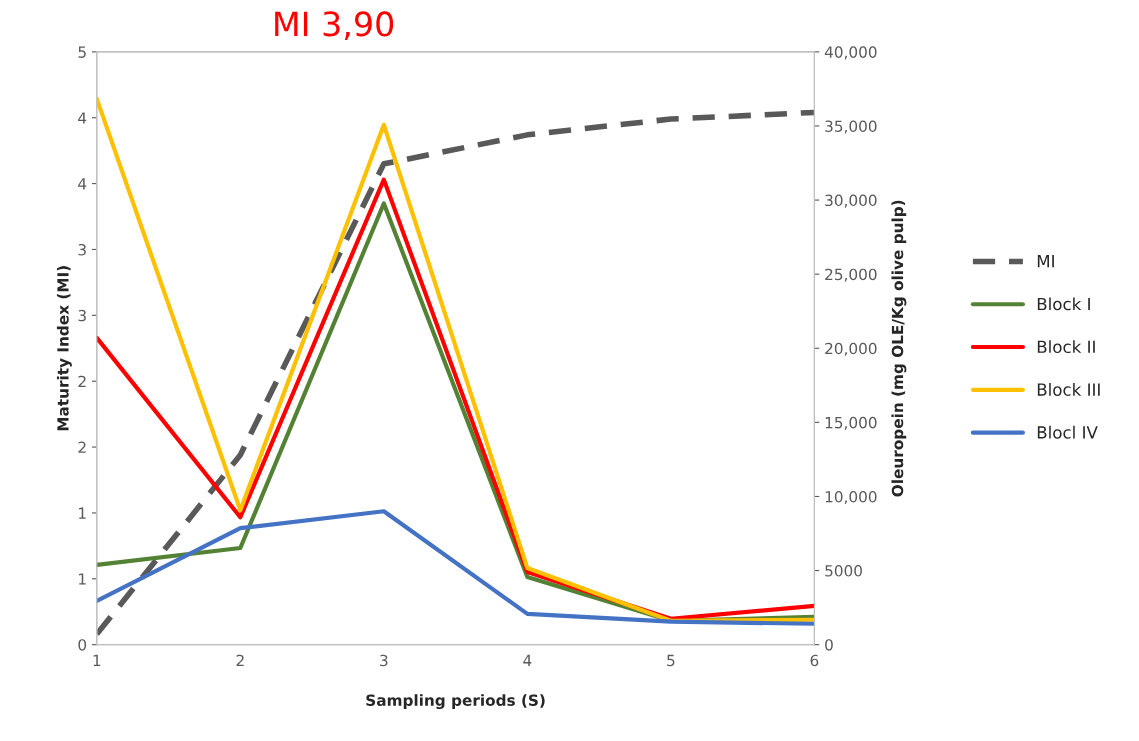 This screenshot has height=741, width=1139. I want to click on y2-tick-label: 35,000, so click(851, 127).